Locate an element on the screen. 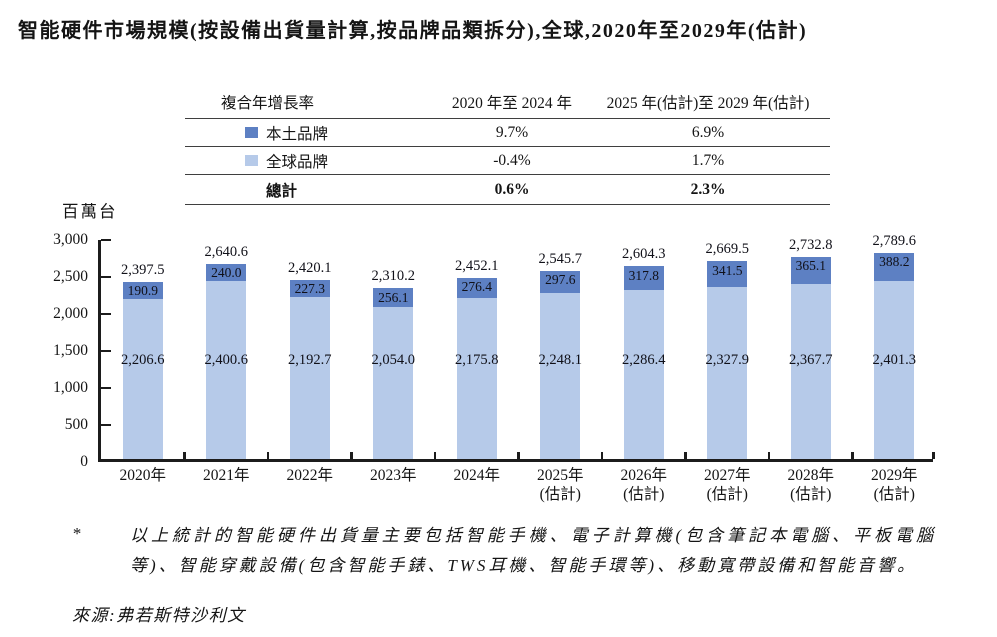 The width and height of the screenshot is (997, 637). bar-total-value: 2,669.5 is located at coordinates (727, 249).